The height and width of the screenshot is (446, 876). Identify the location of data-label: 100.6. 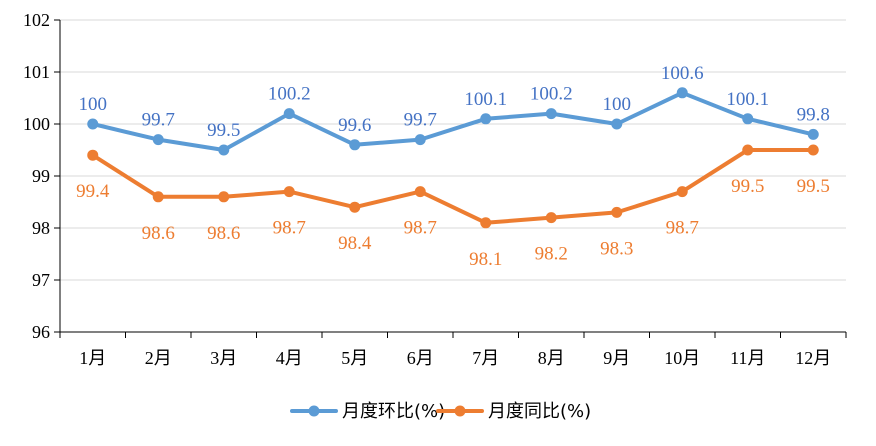
(682, 73).